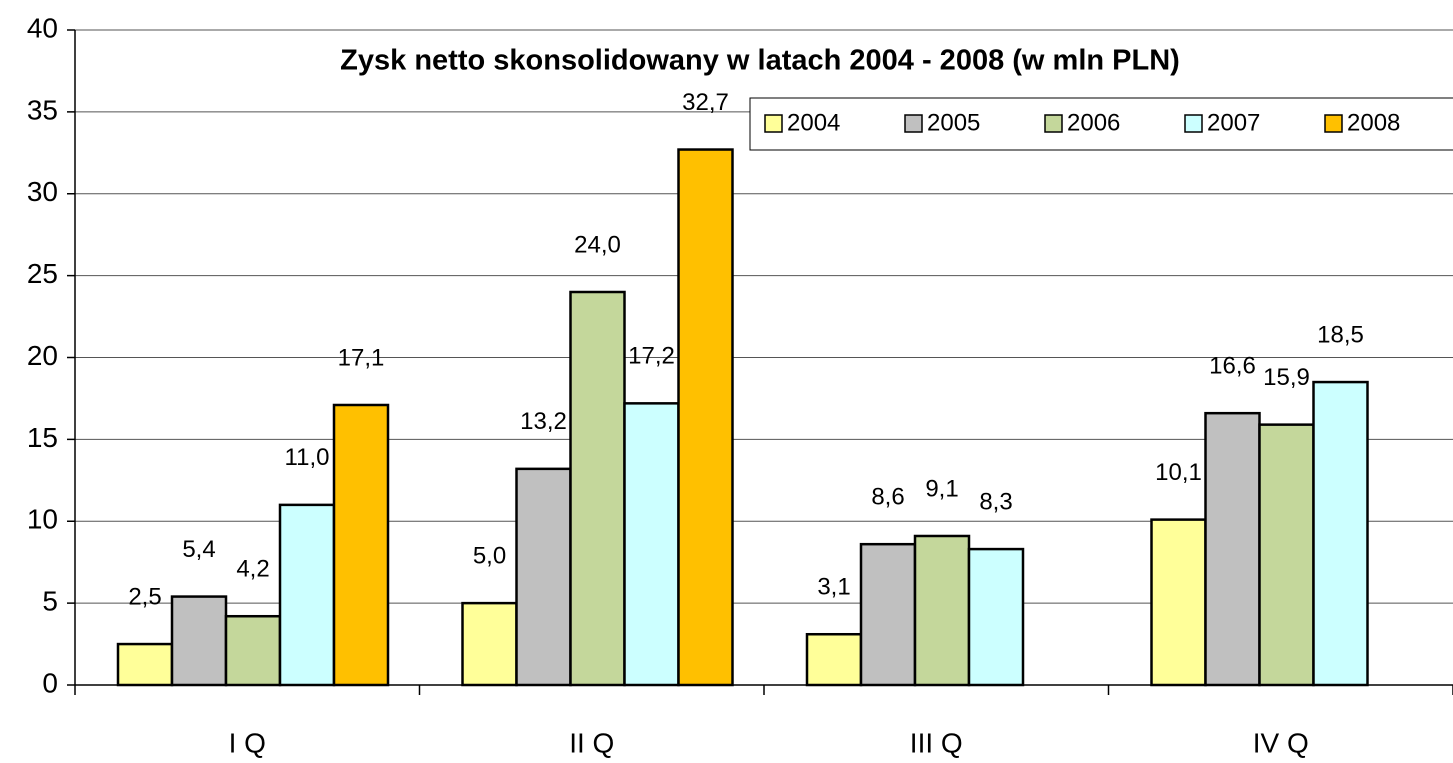  I want to click on y-tick-label: 15, so click(42, 437).